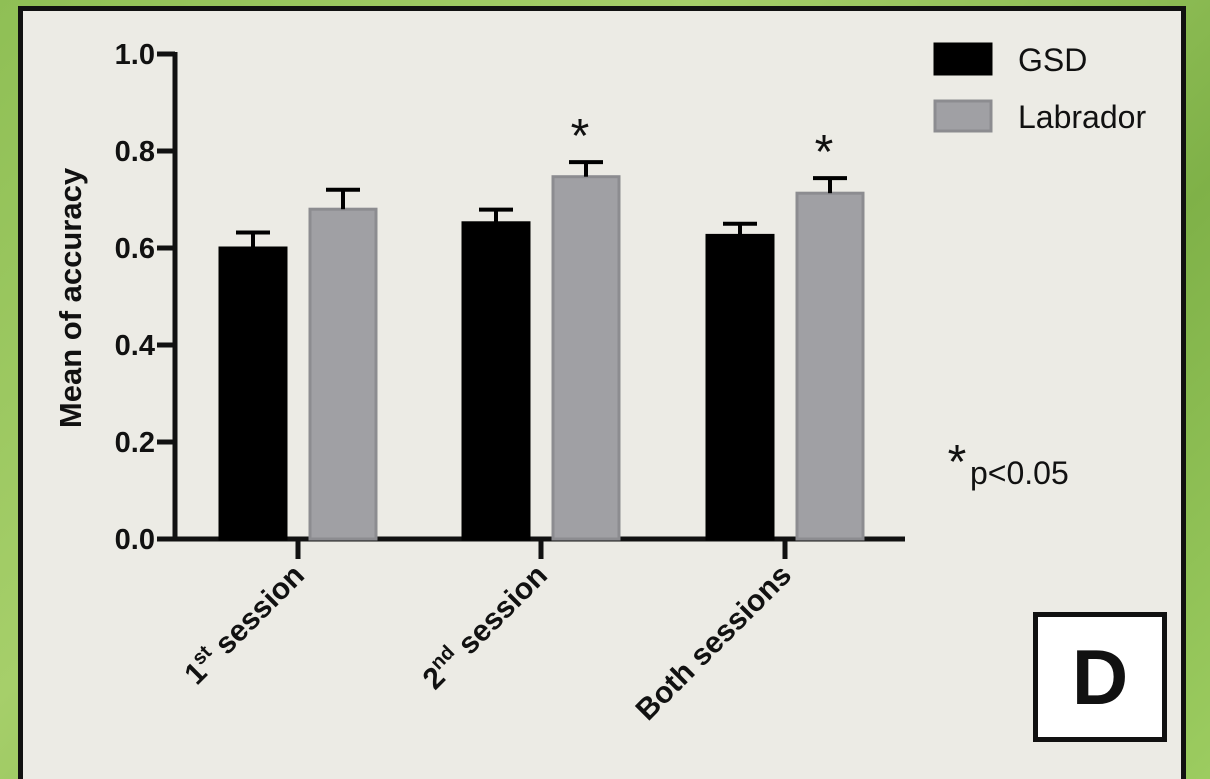  Describe the element at coordinates (135, 346) in the screenshot. I see `y-tick-label: 0.4` at that location.